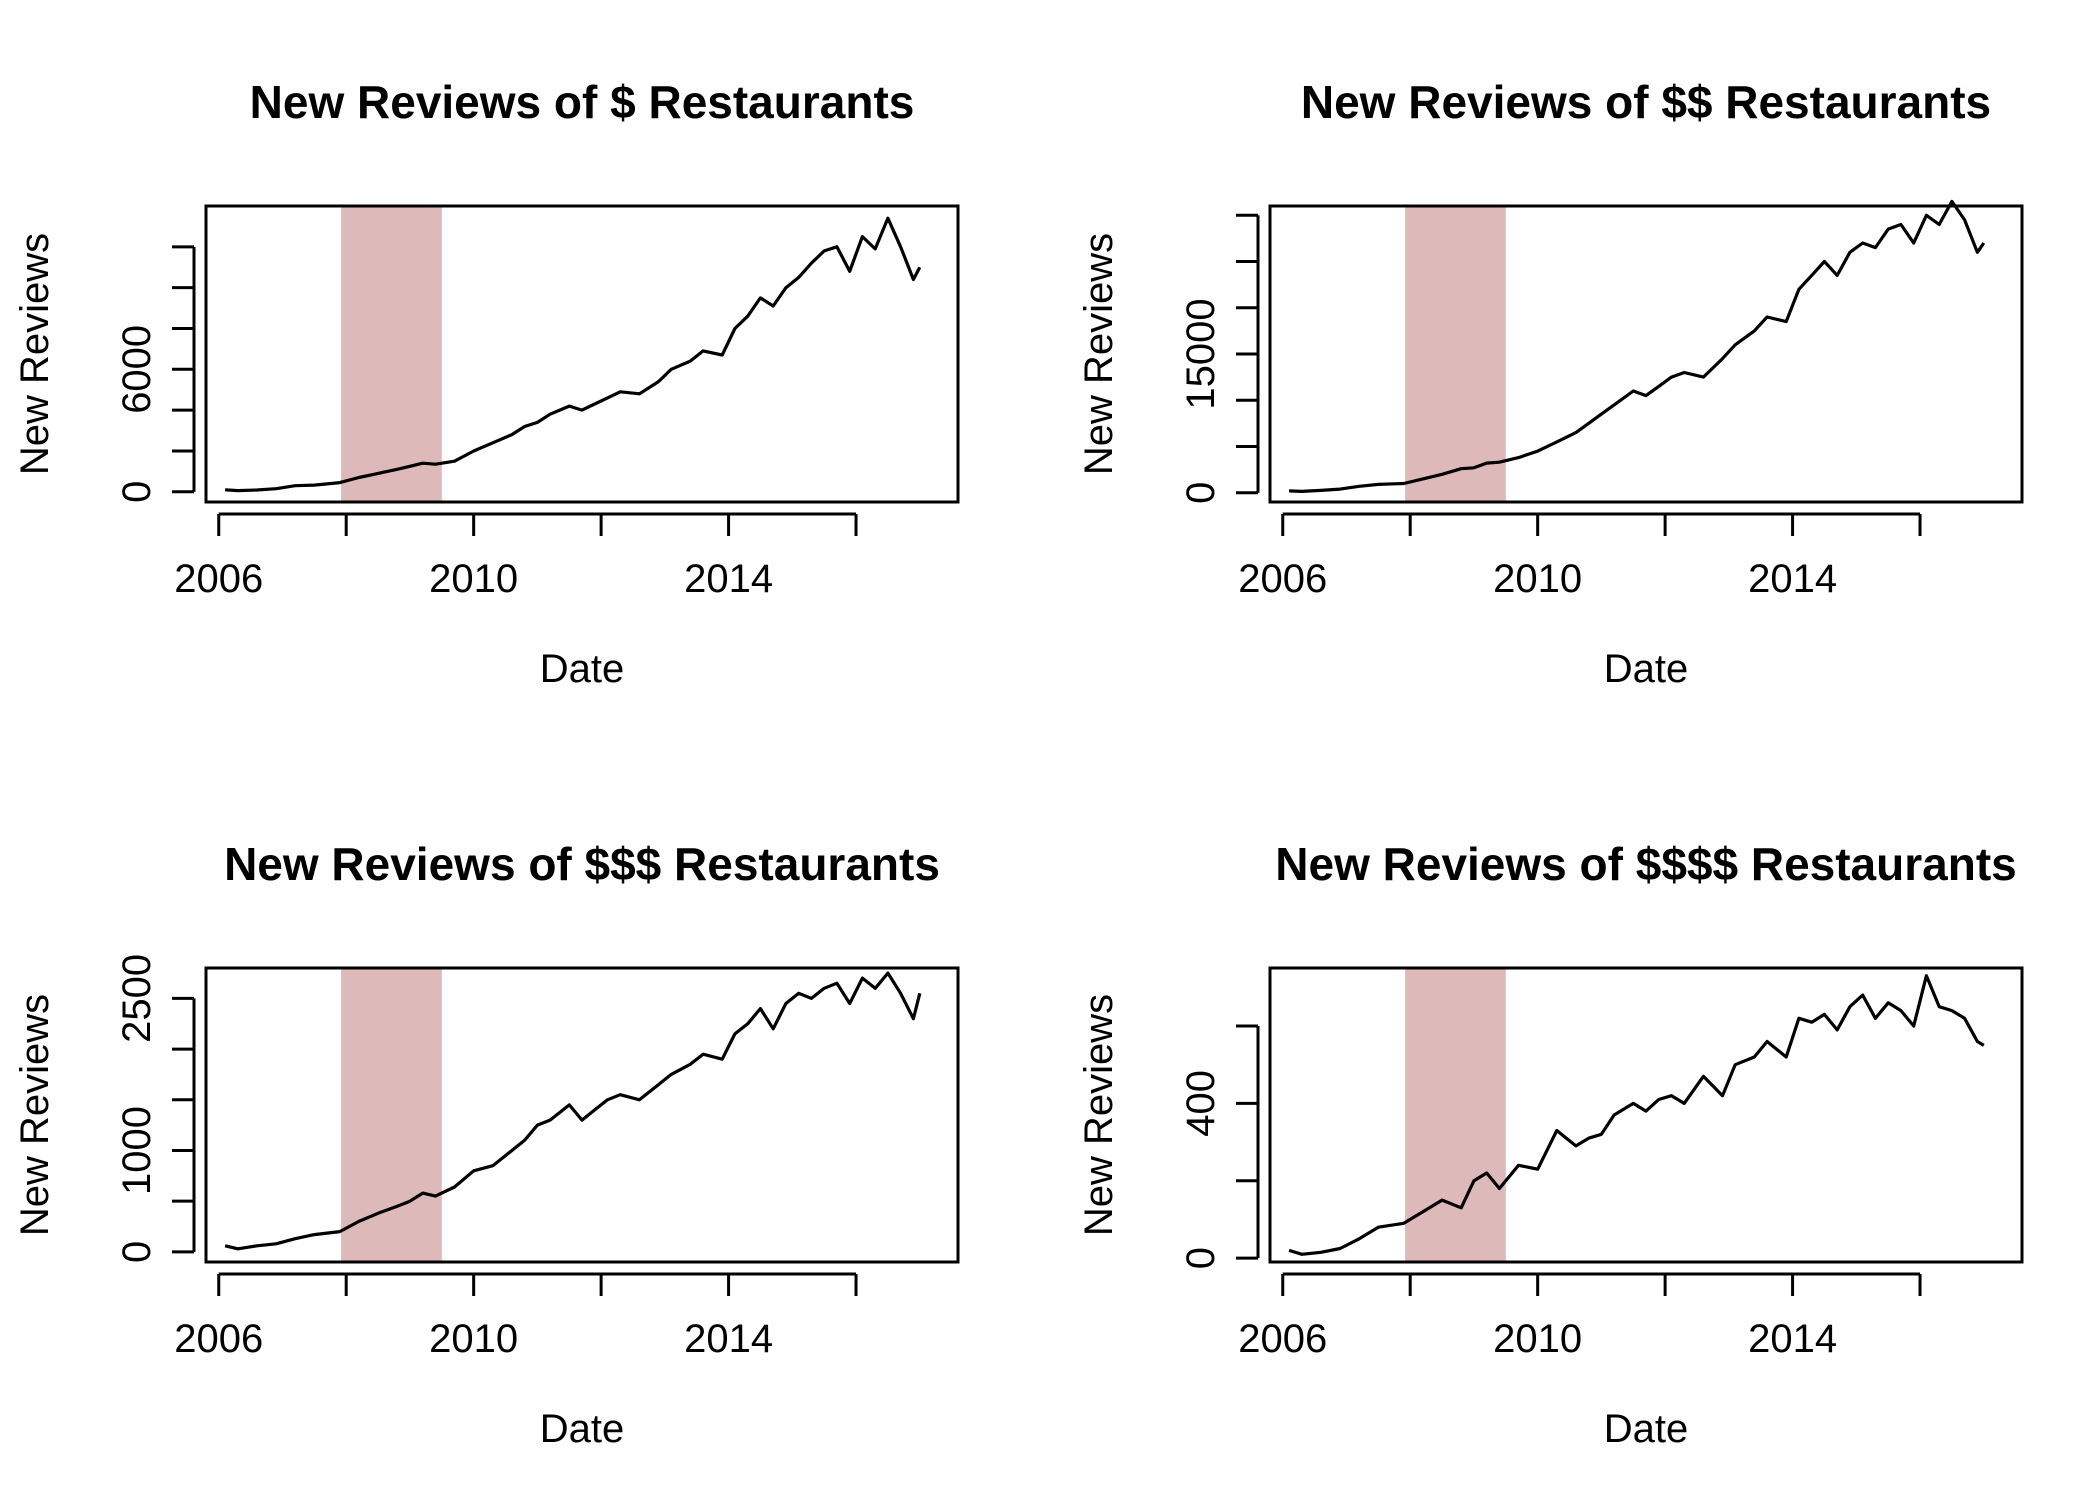  I want to click on y-tick-label: 15000, so click(1201, 353).